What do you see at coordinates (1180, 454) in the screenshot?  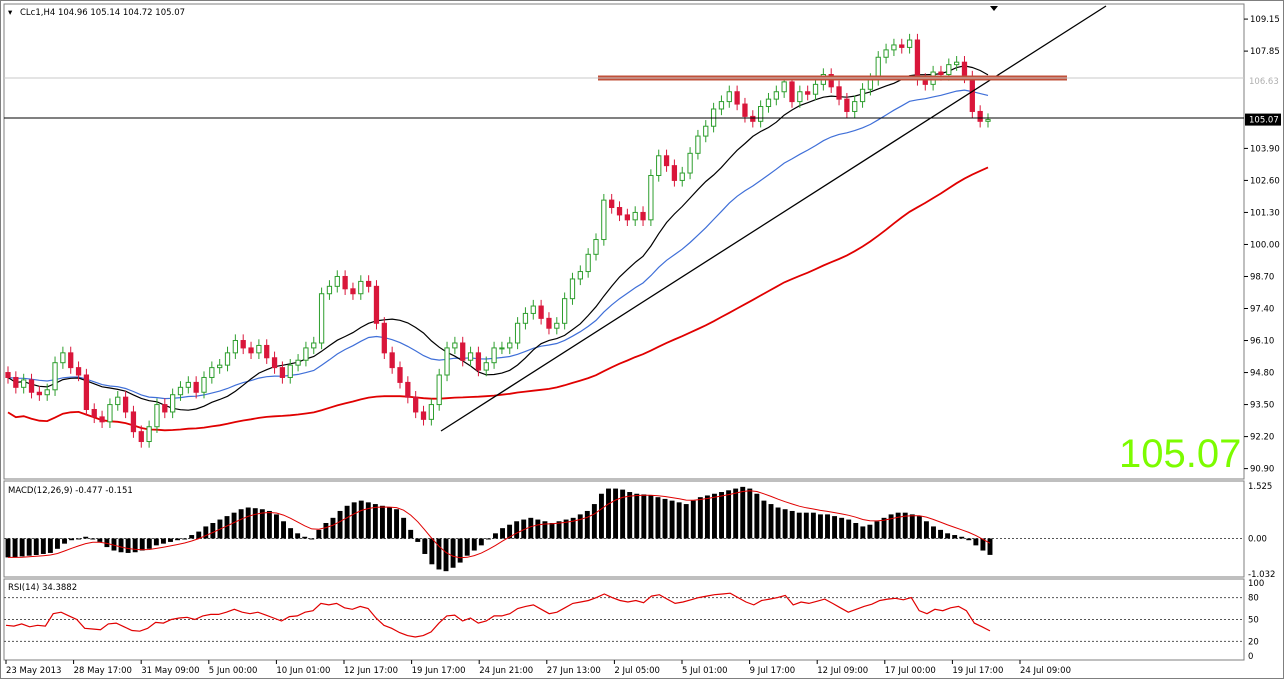 I see `big-price-label: 105.07` at bounding box center [1180, 454].